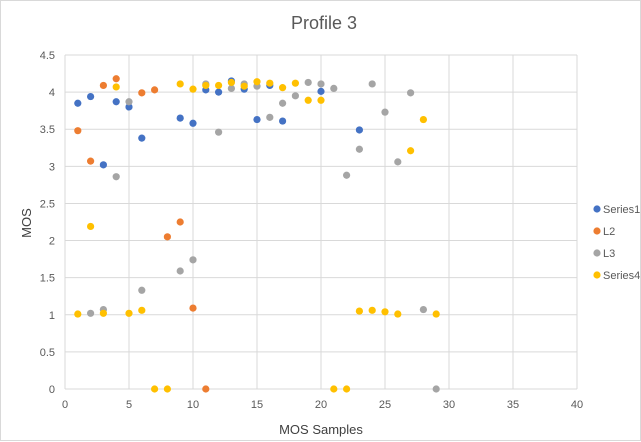  I want to click on legend: Series1 L2 L3 Series4, so click(616, 243).